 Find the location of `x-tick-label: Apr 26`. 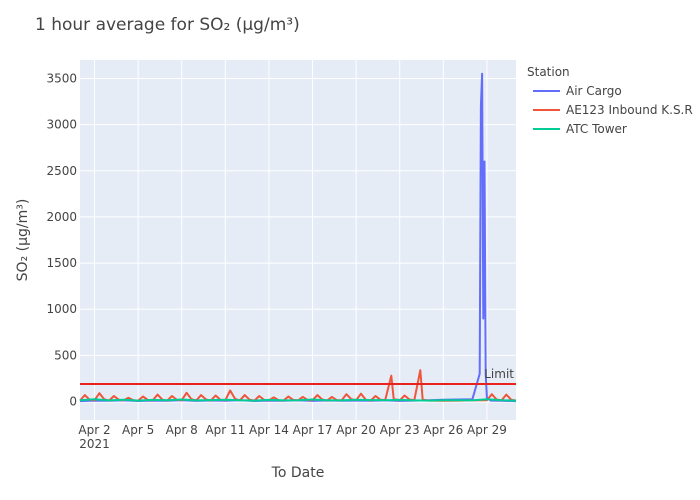

x-tick-label: Apr 26 is located at coordinates (443, 430).